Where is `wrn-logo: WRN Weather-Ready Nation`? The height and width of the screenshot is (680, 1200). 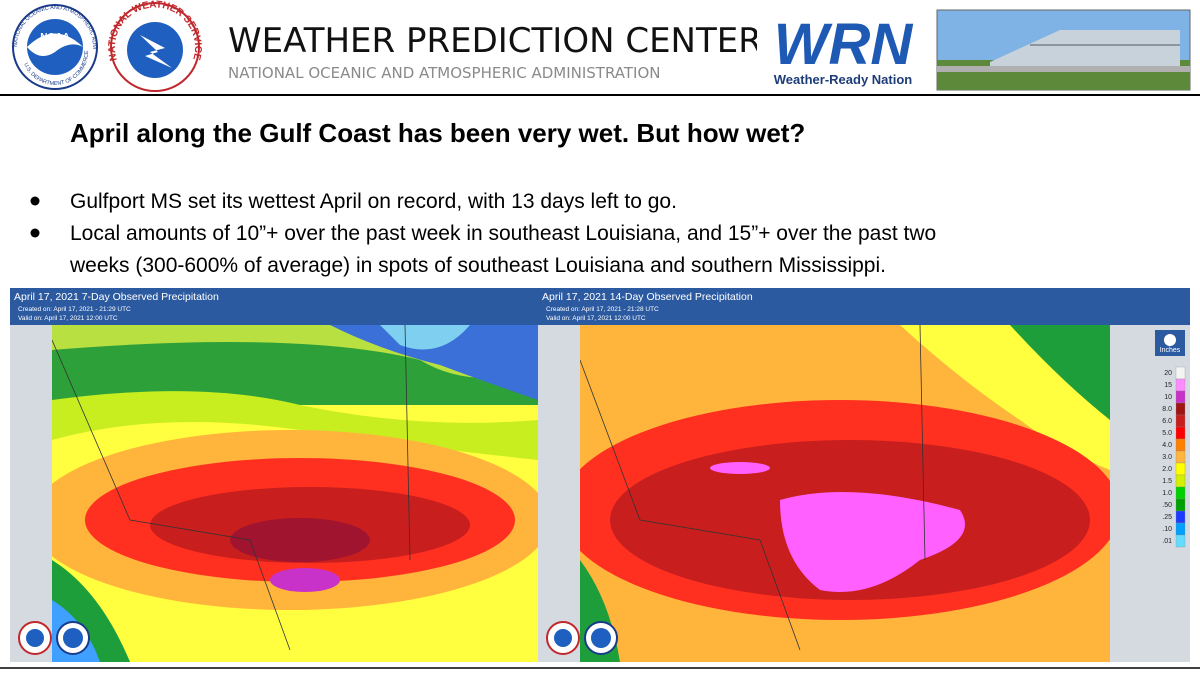
wrn-logo: WRN Weather-Ready Nation is located at coordinates (843, 51).